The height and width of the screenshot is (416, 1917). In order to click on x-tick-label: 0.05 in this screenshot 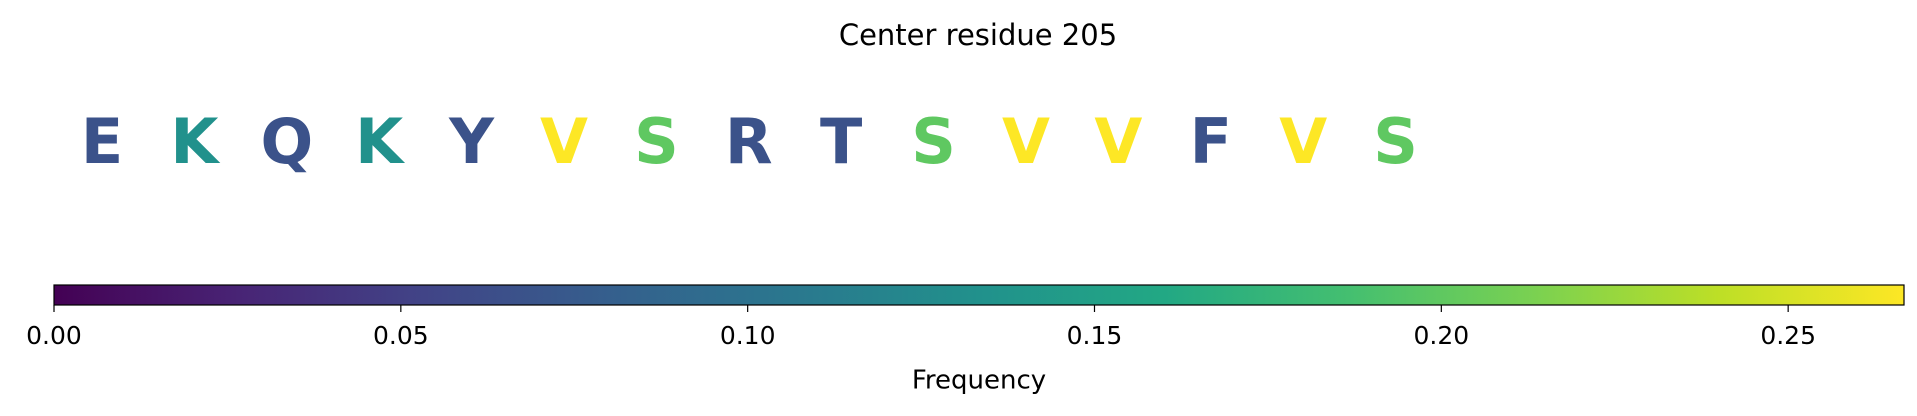, I will do `click(401, 335)`.